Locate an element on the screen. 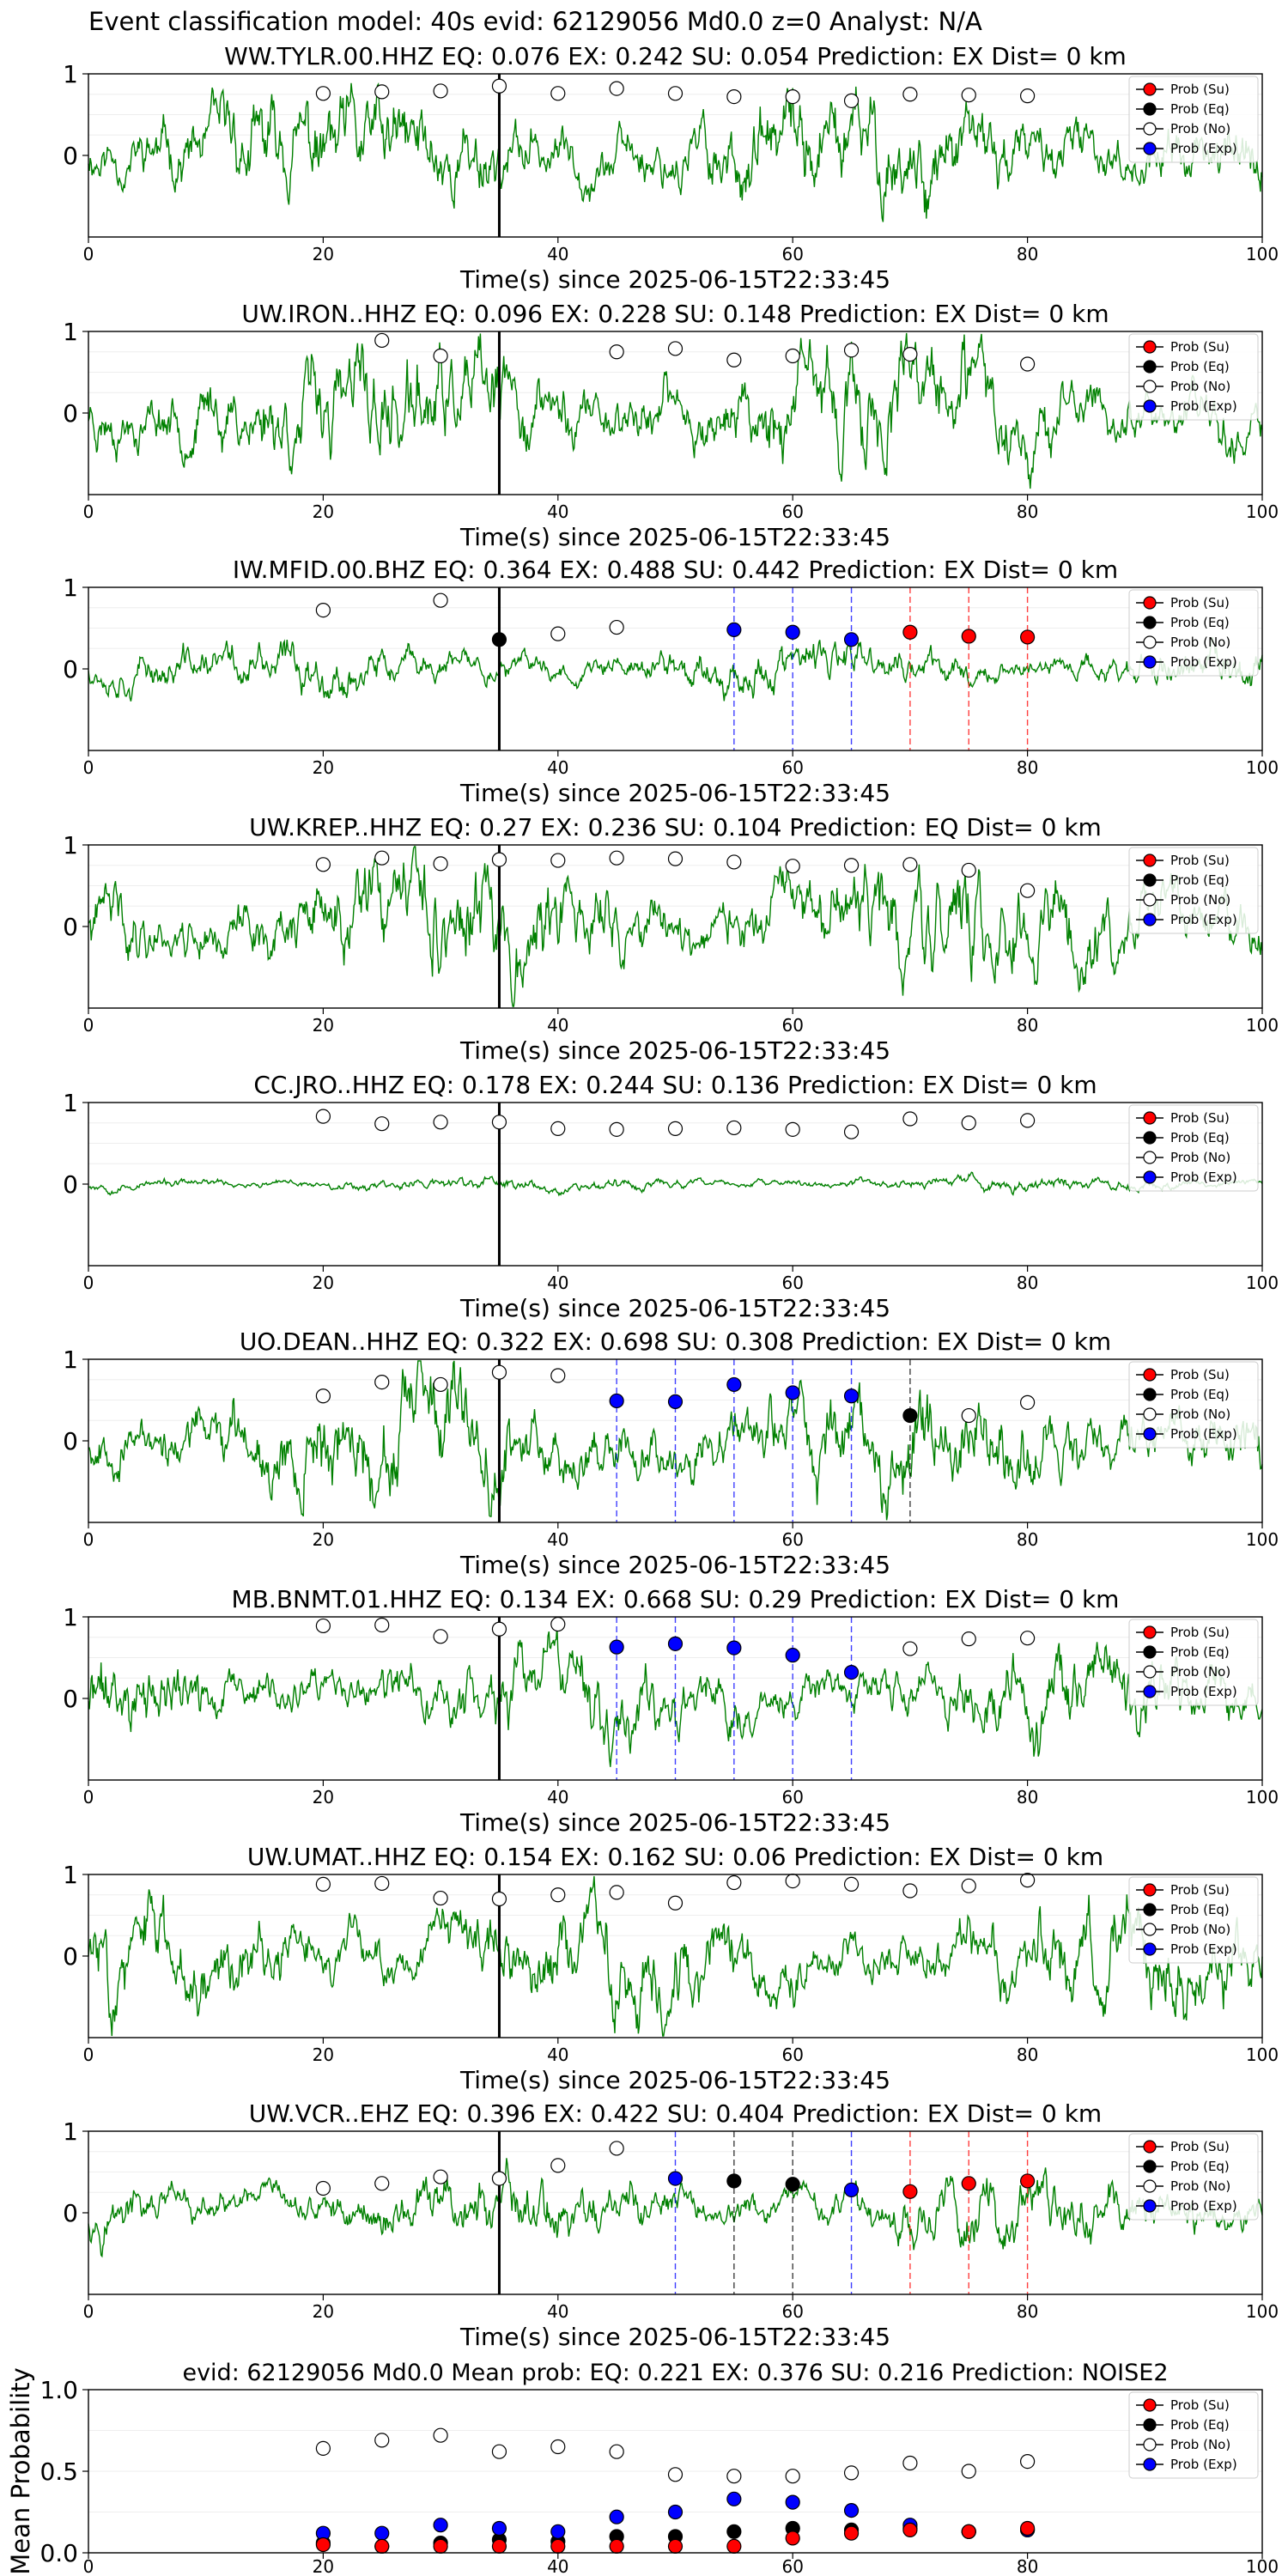  waveform-trace is located at coordinates (675, 1956).